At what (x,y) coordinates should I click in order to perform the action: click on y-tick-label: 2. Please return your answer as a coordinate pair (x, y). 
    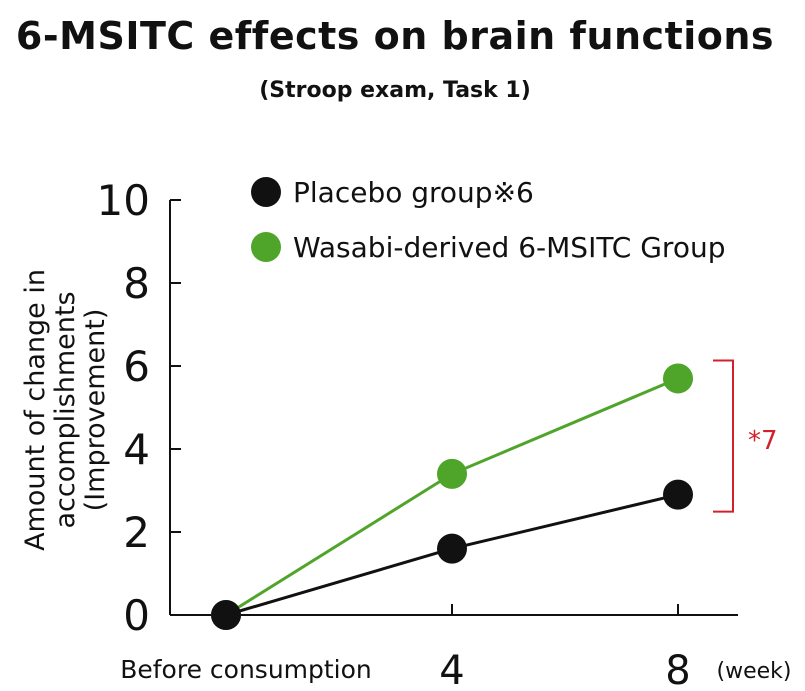
    Looking at the image, I should click on (136, 532).